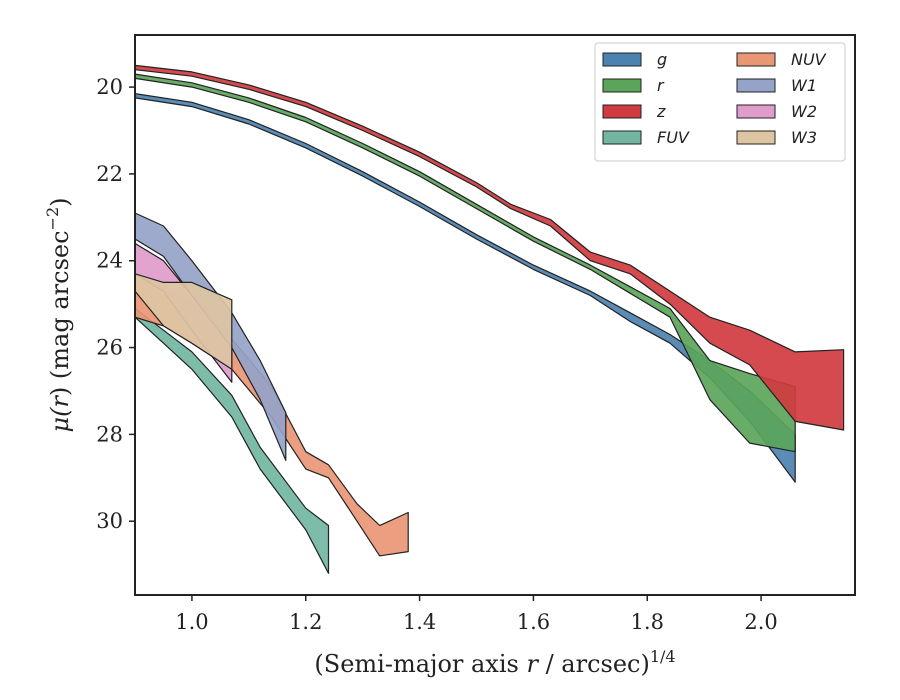 This screenshot has height=700, width=900. I want to click on y-axis-label-mu: μ(, so click(60, 420).